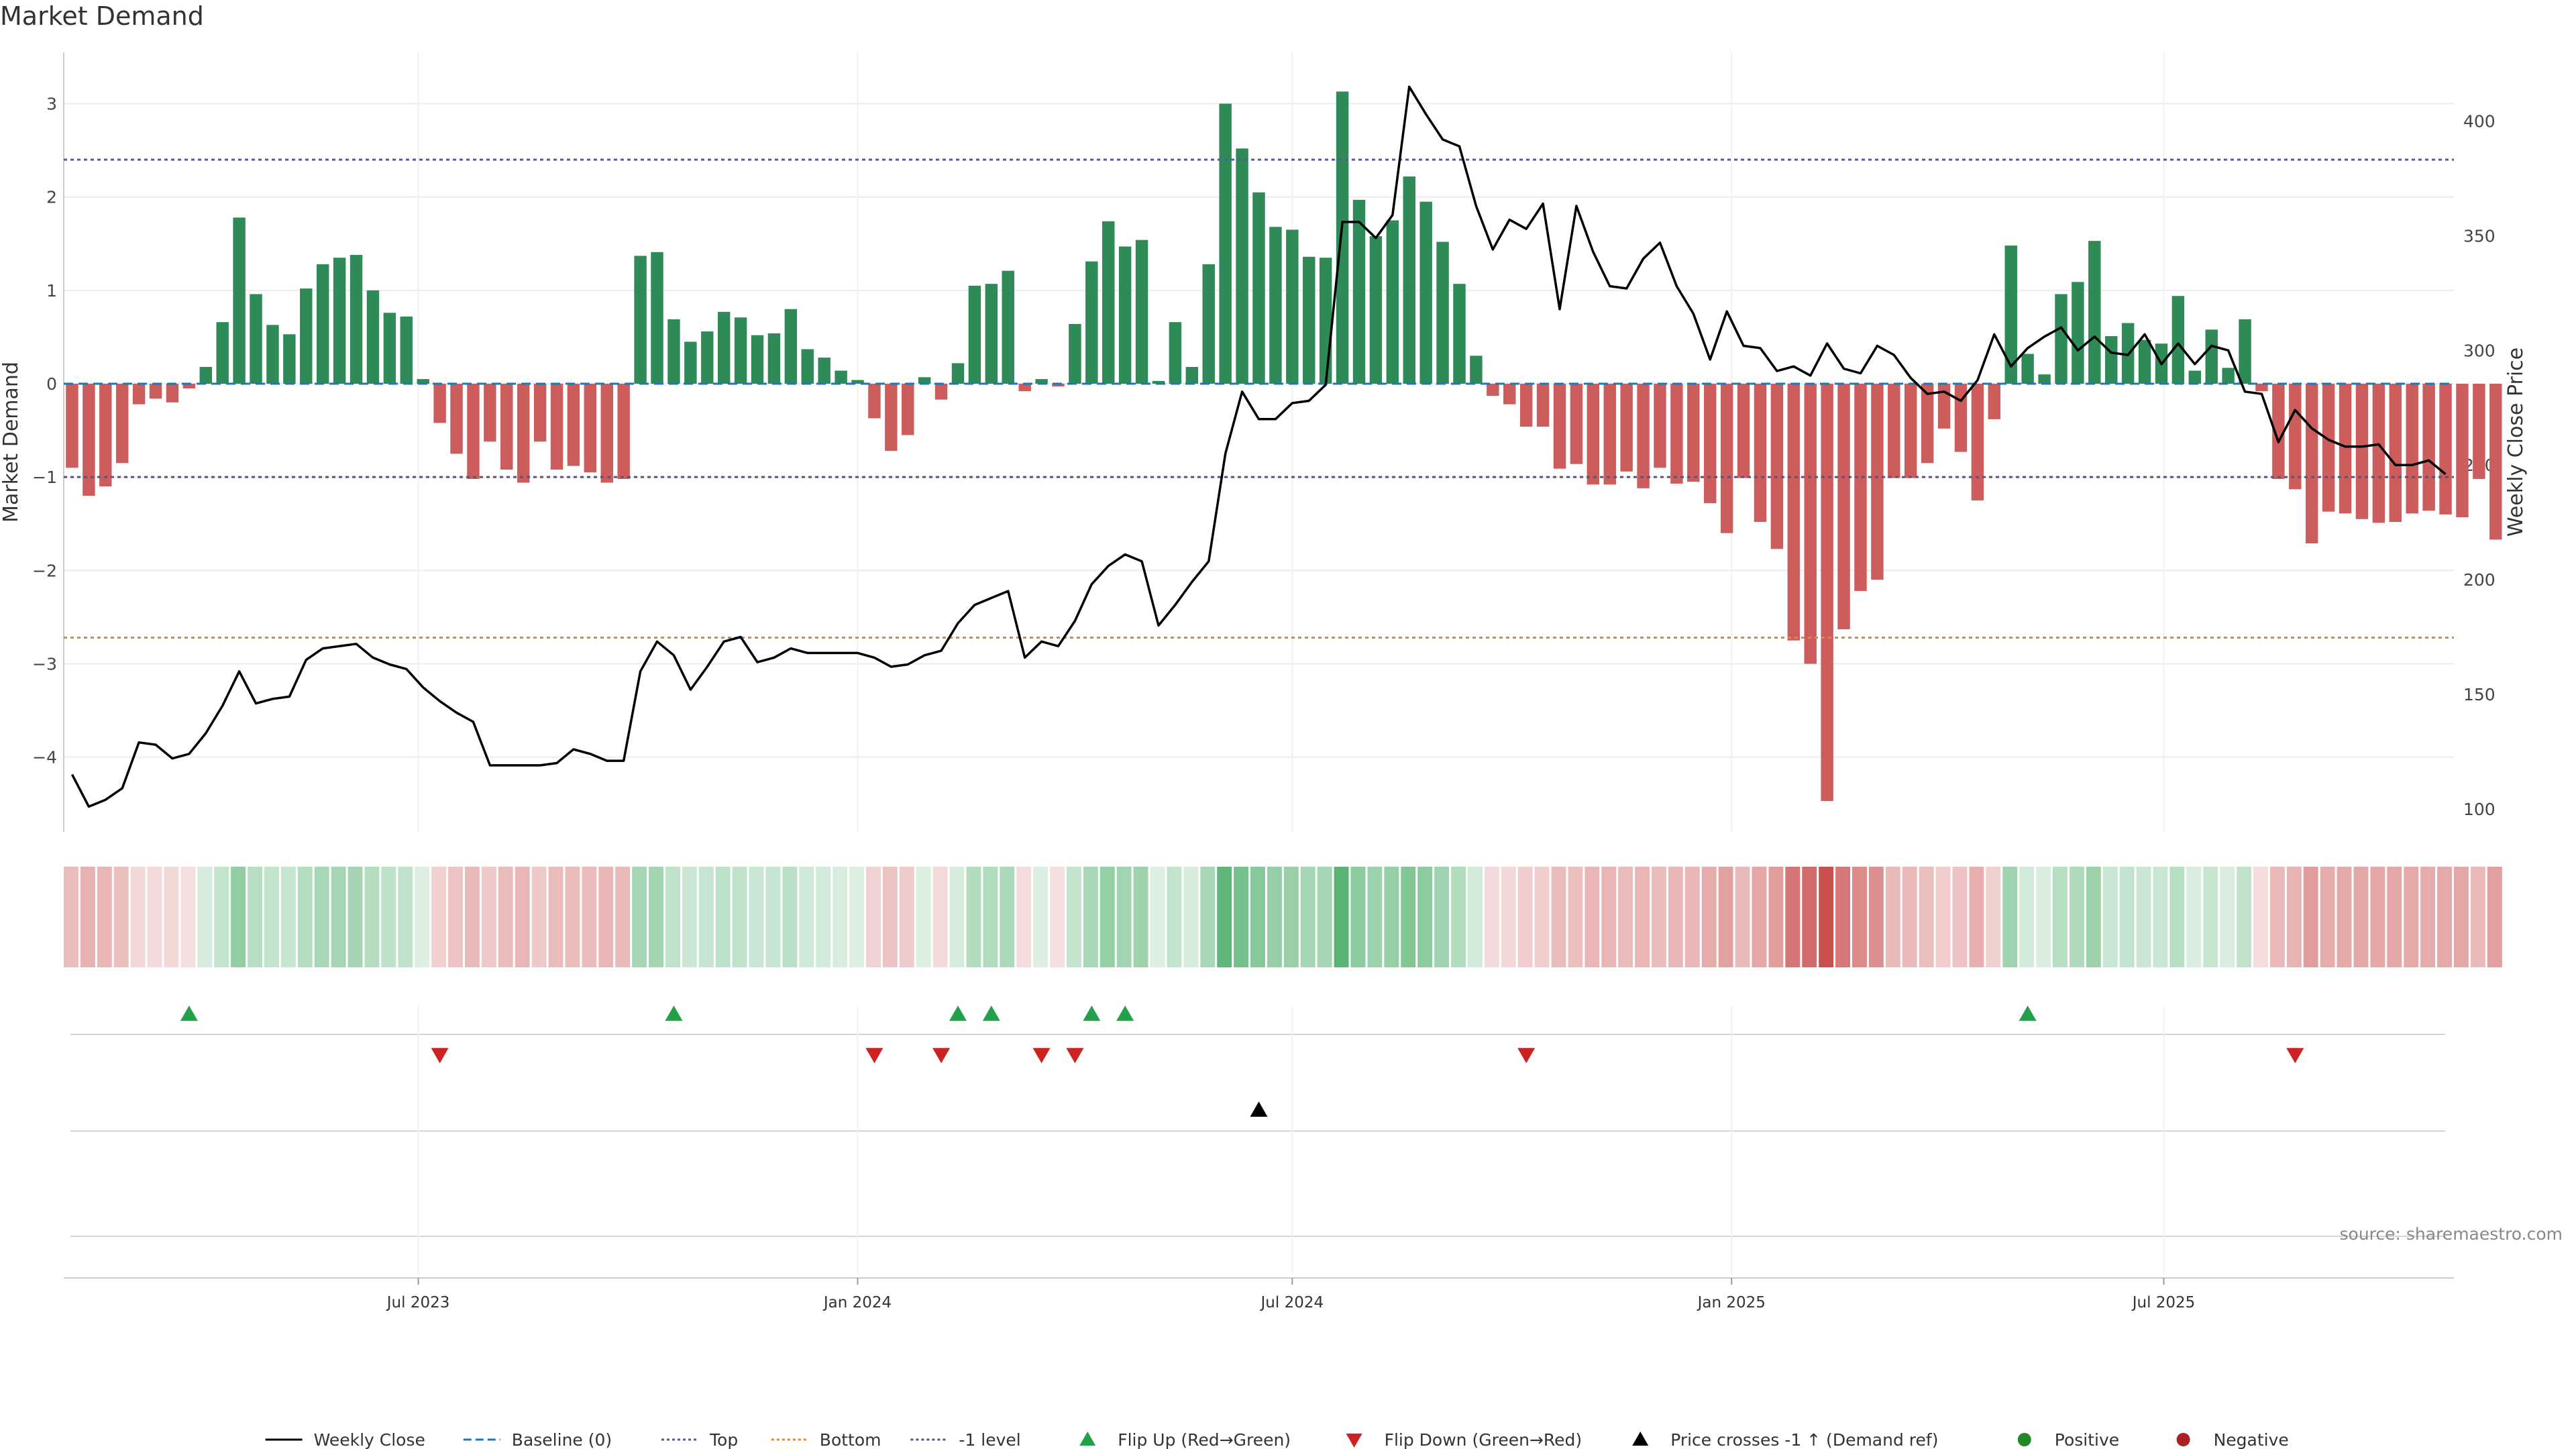 Image resolution: width=2576 pixels, height=1449 pixels. Describe the element at coordinates (2251, 1439) in the screenshot. I see `legend-label: Negative` at that location.